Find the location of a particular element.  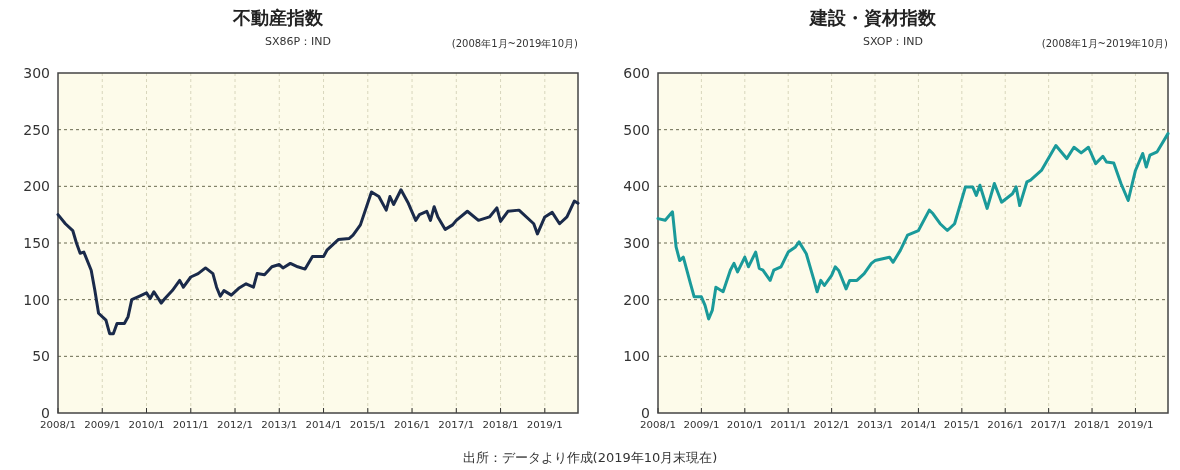

chart-title: 建設・資材指数 is located at coordinates (872, 17).